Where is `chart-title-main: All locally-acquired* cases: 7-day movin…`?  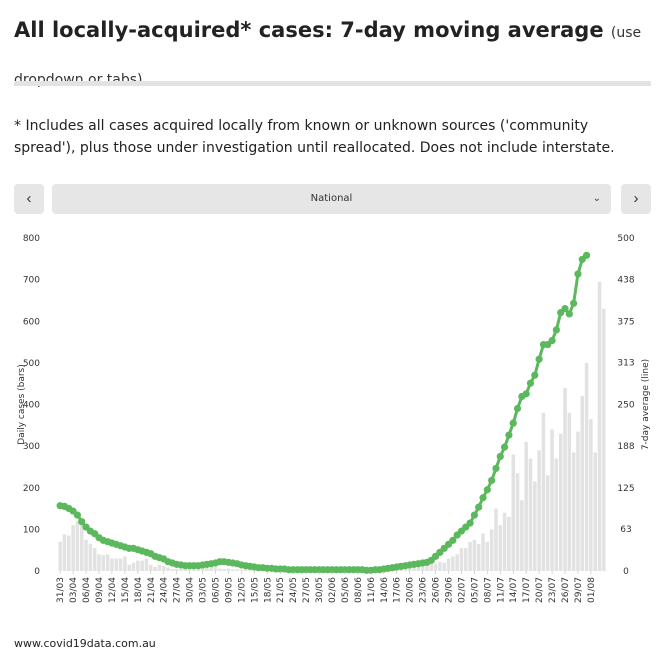 chart-title-main: All locally-acquired* cases: 7-day movin… is located at coordinates (309, 30).